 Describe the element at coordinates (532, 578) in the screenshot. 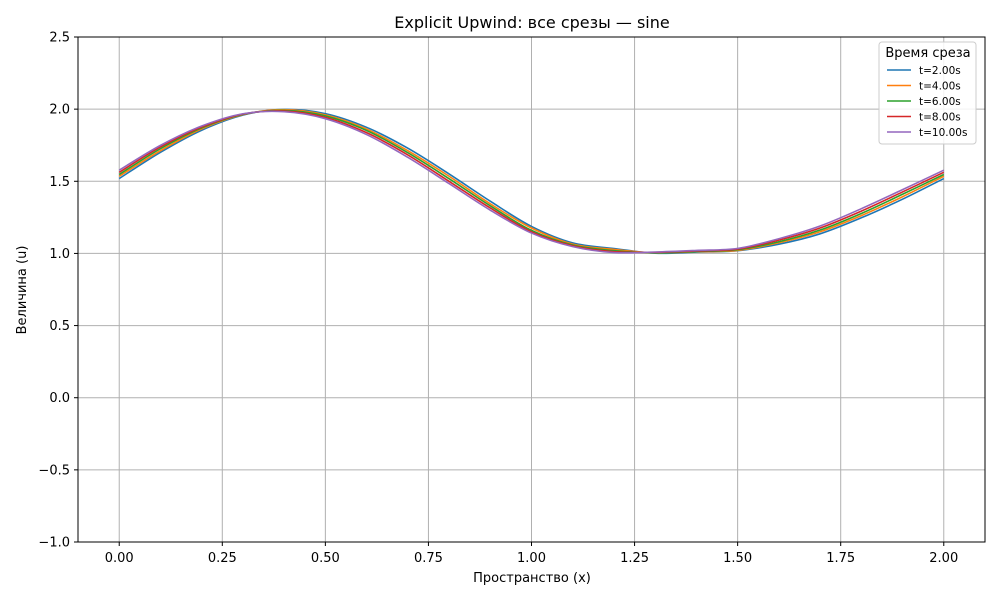

I see `x-axis-label: Пространство (x)` at that location.